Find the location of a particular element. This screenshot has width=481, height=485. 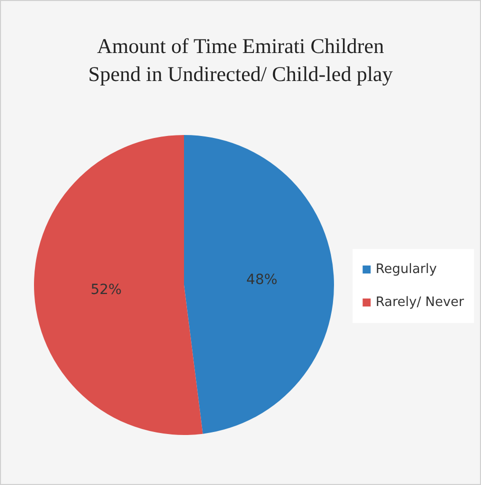

data-label: 48% is located at coordinates (262, 280).